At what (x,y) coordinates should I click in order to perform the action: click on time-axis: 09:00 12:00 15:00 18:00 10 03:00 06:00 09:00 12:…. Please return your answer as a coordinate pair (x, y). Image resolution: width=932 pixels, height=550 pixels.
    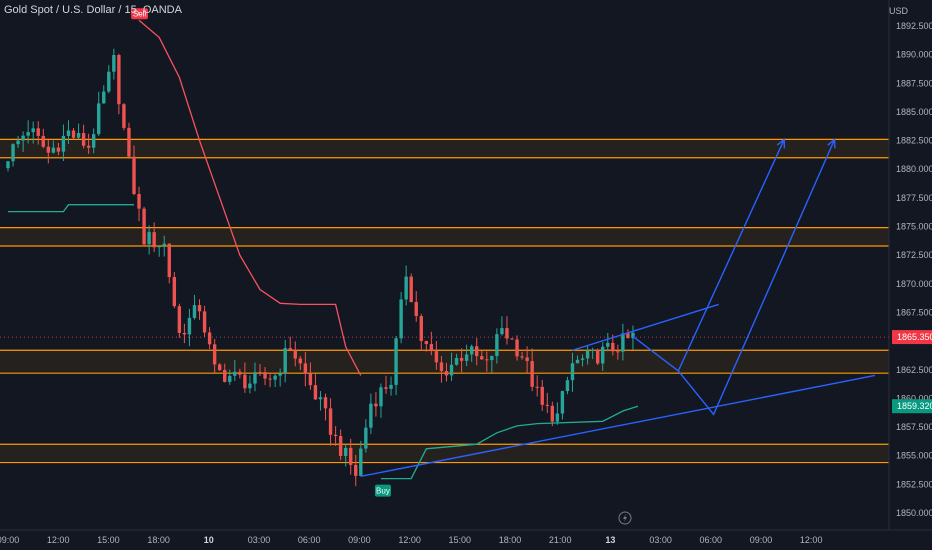
    Looking at the image, I should click on (466, 530).